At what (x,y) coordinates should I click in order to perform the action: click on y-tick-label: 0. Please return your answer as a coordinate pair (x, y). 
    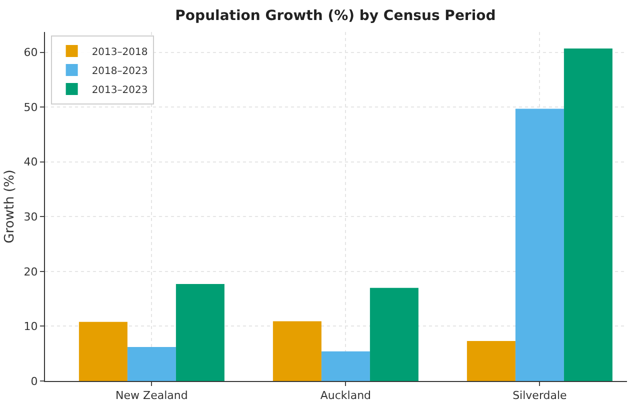
    Looking at the image, I should click on (34, 381).